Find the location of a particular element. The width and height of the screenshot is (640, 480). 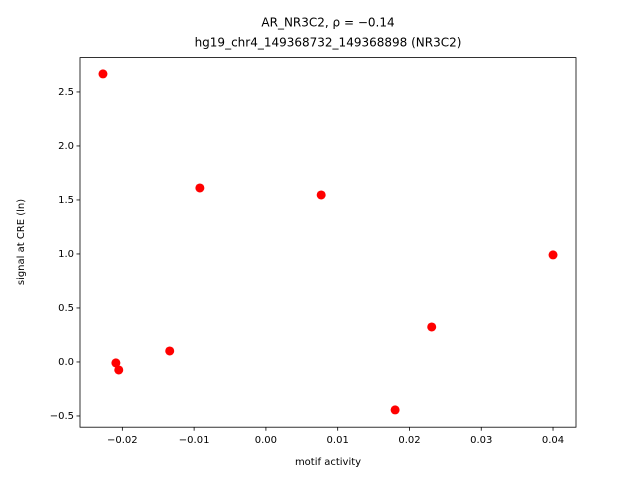

x-tick-label: 0.03 is located at coordinates (481, 440).